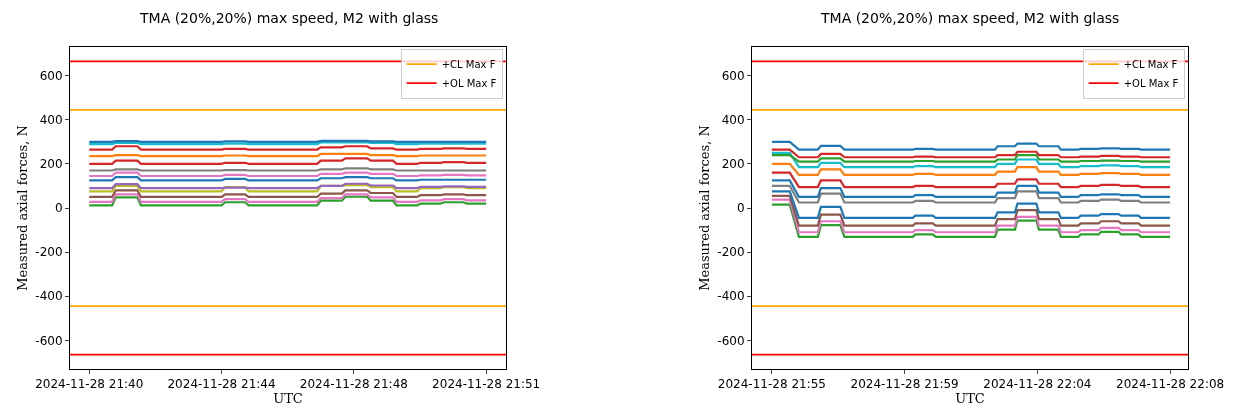 This screenshot has width=1236, height=415. What do you see at coordinates (89, 384) in the screenshot?
I see `x-tick-label: 2024-11-28 21:40` at bounding box center [89, 384].